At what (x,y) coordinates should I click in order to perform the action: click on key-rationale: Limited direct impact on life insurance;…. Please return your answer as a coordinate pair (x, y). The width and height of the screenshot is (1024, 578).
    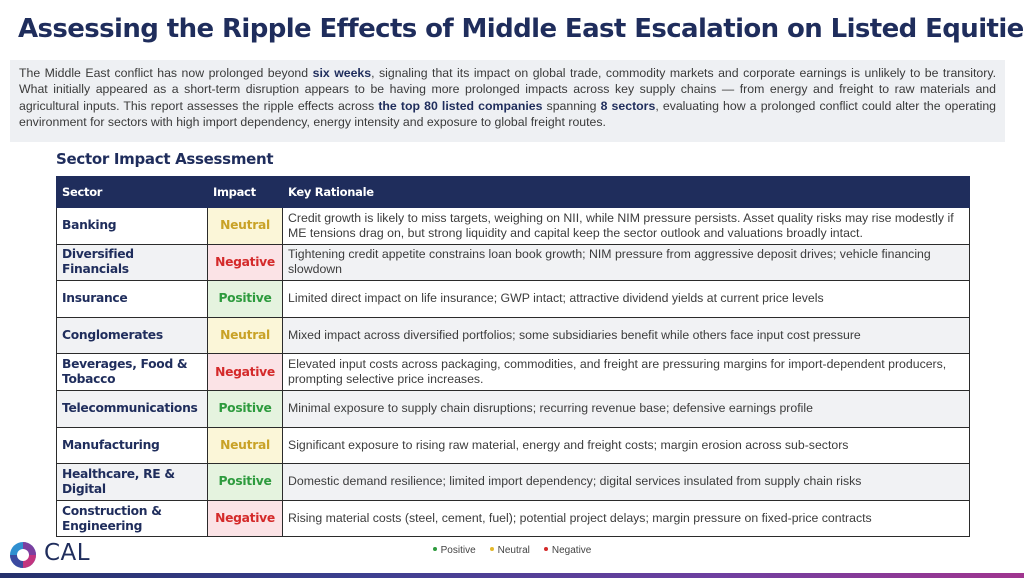
    Looking at the image, I should click on (626, 299).